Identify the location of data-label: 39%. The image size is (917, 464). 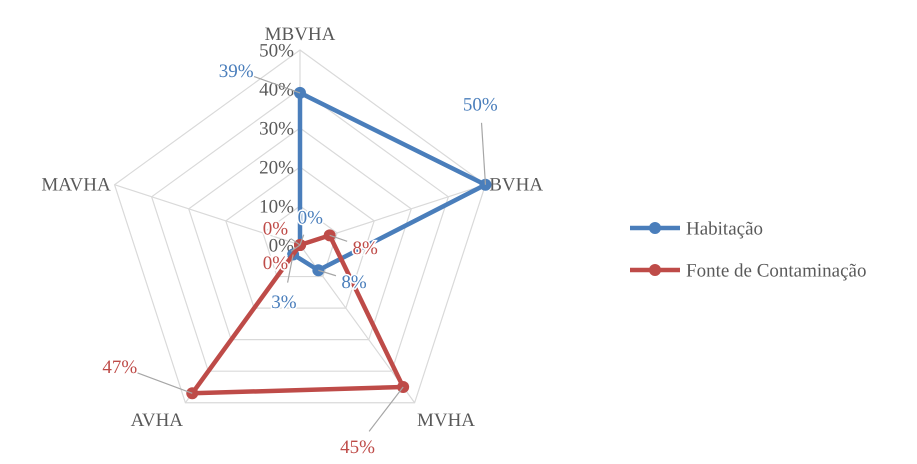
(236, 71).